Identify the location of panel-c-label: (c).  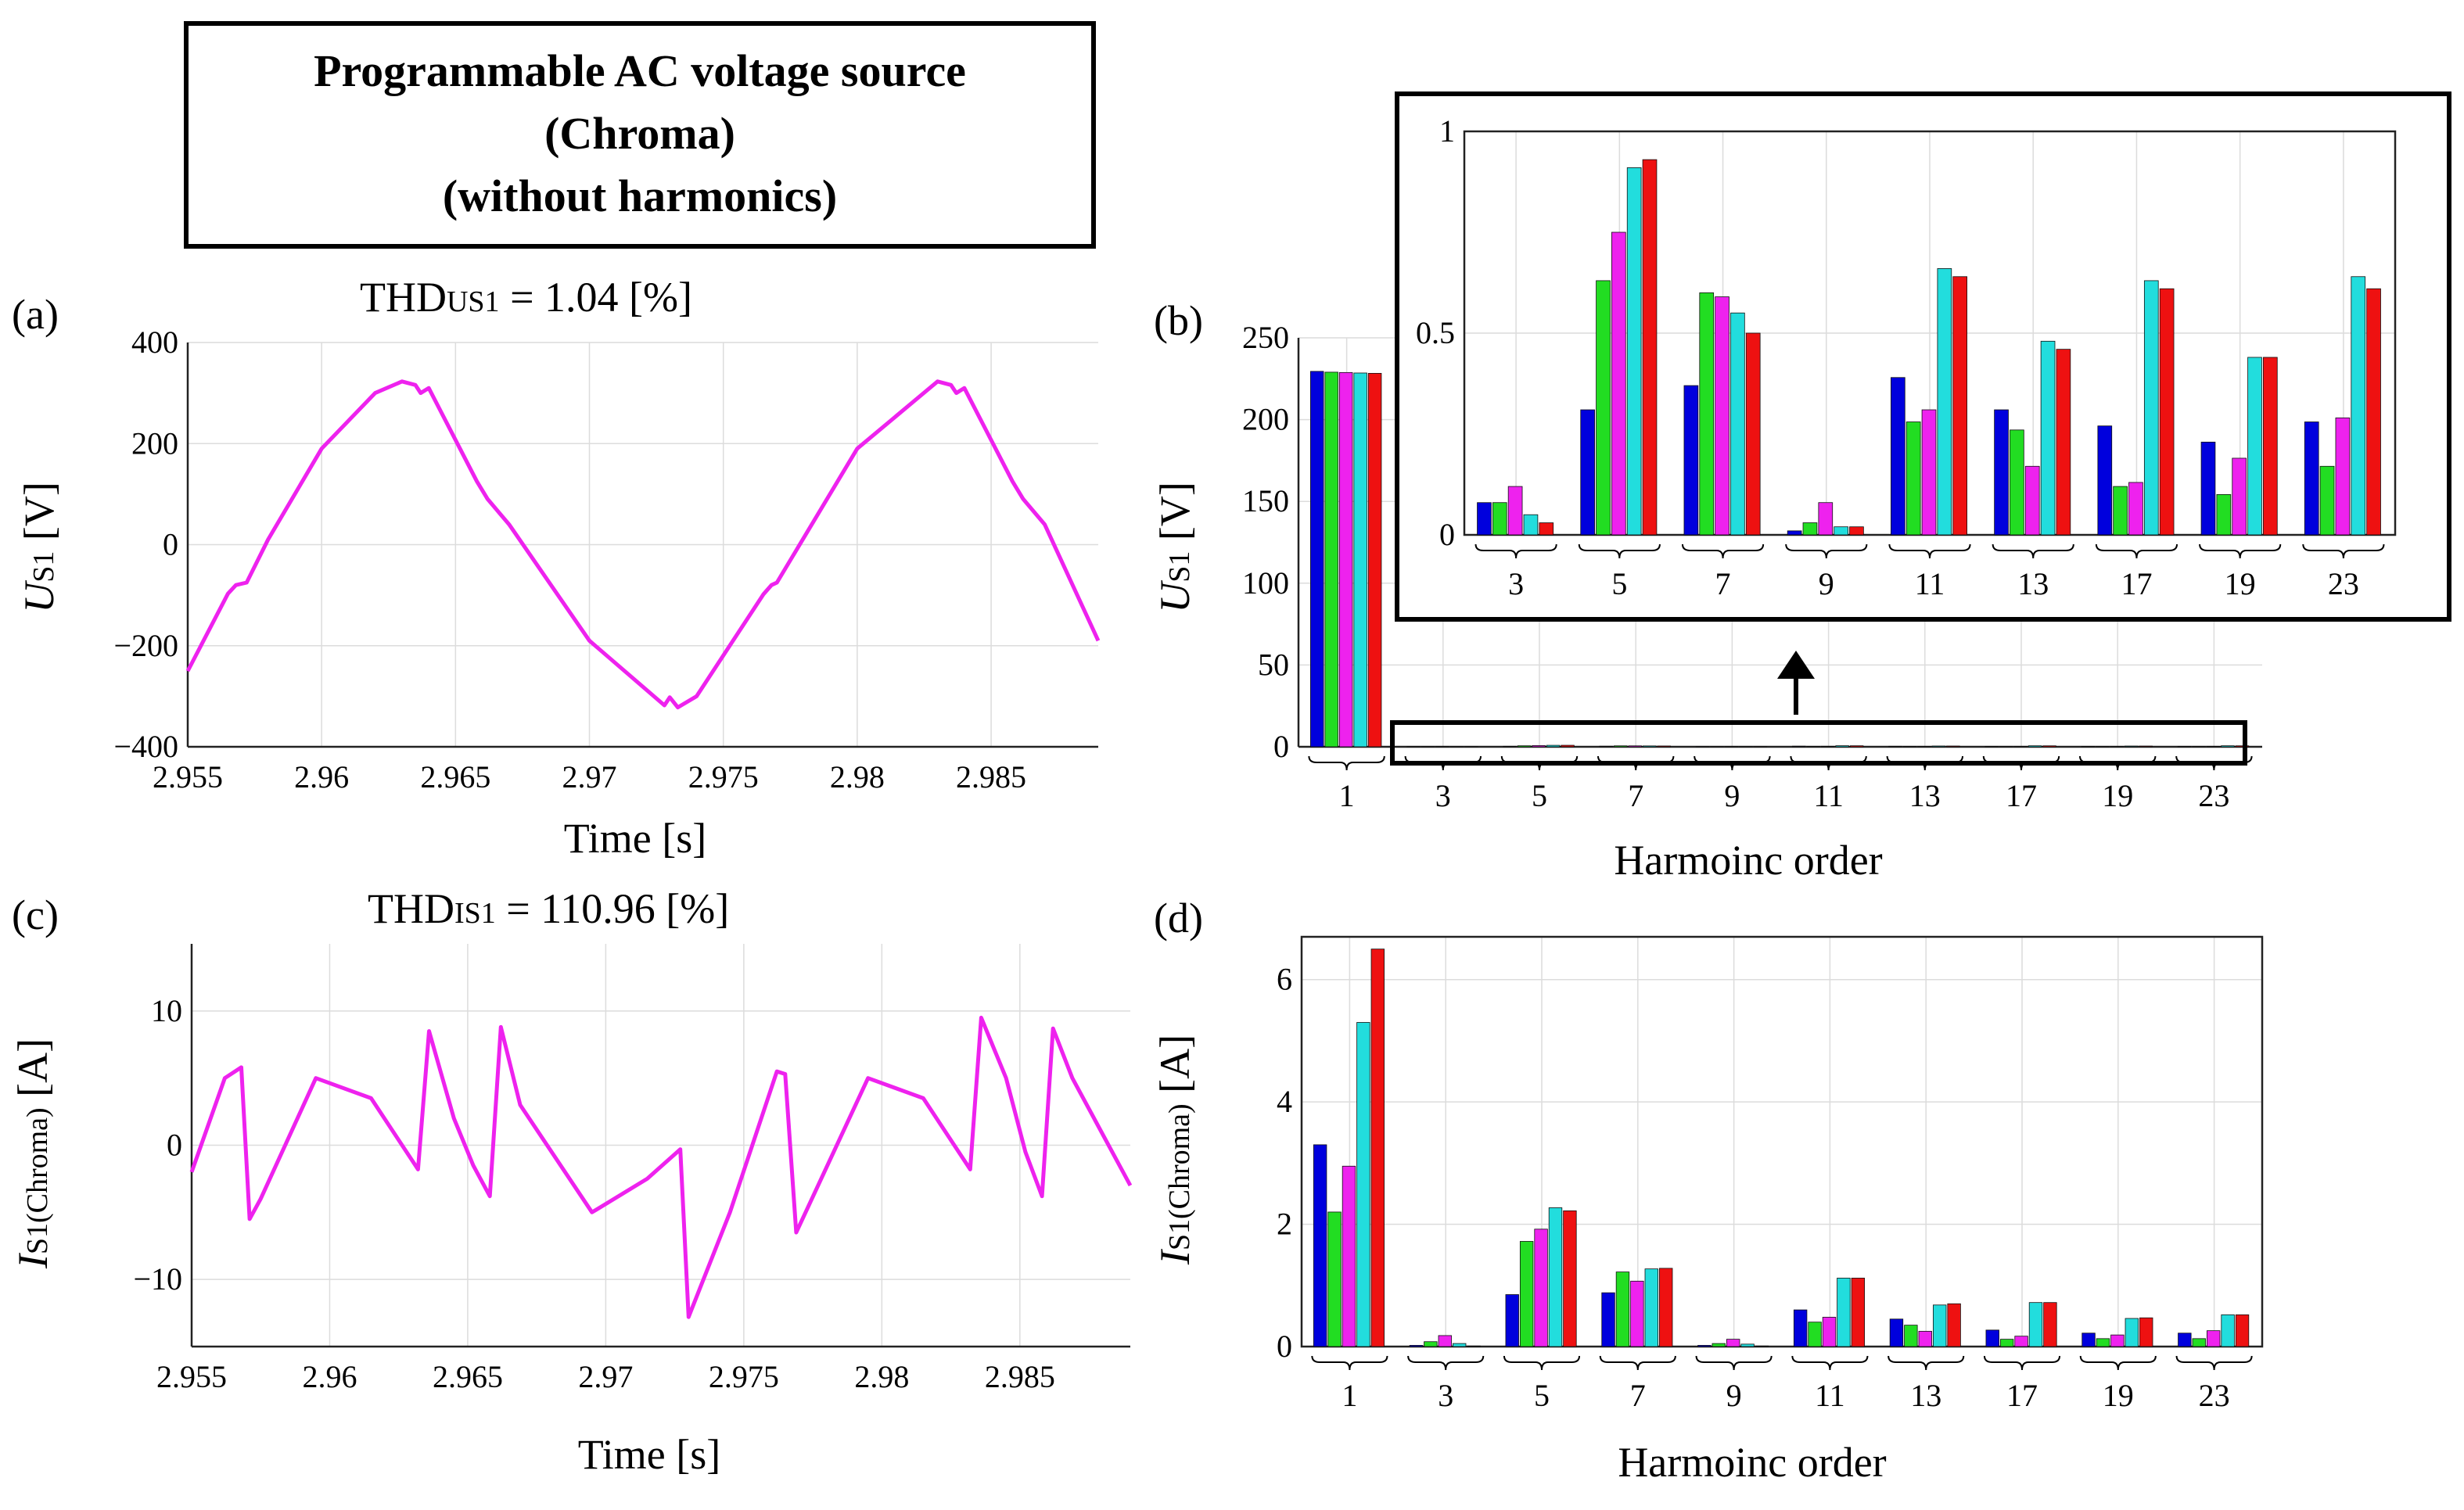
(35, 914).